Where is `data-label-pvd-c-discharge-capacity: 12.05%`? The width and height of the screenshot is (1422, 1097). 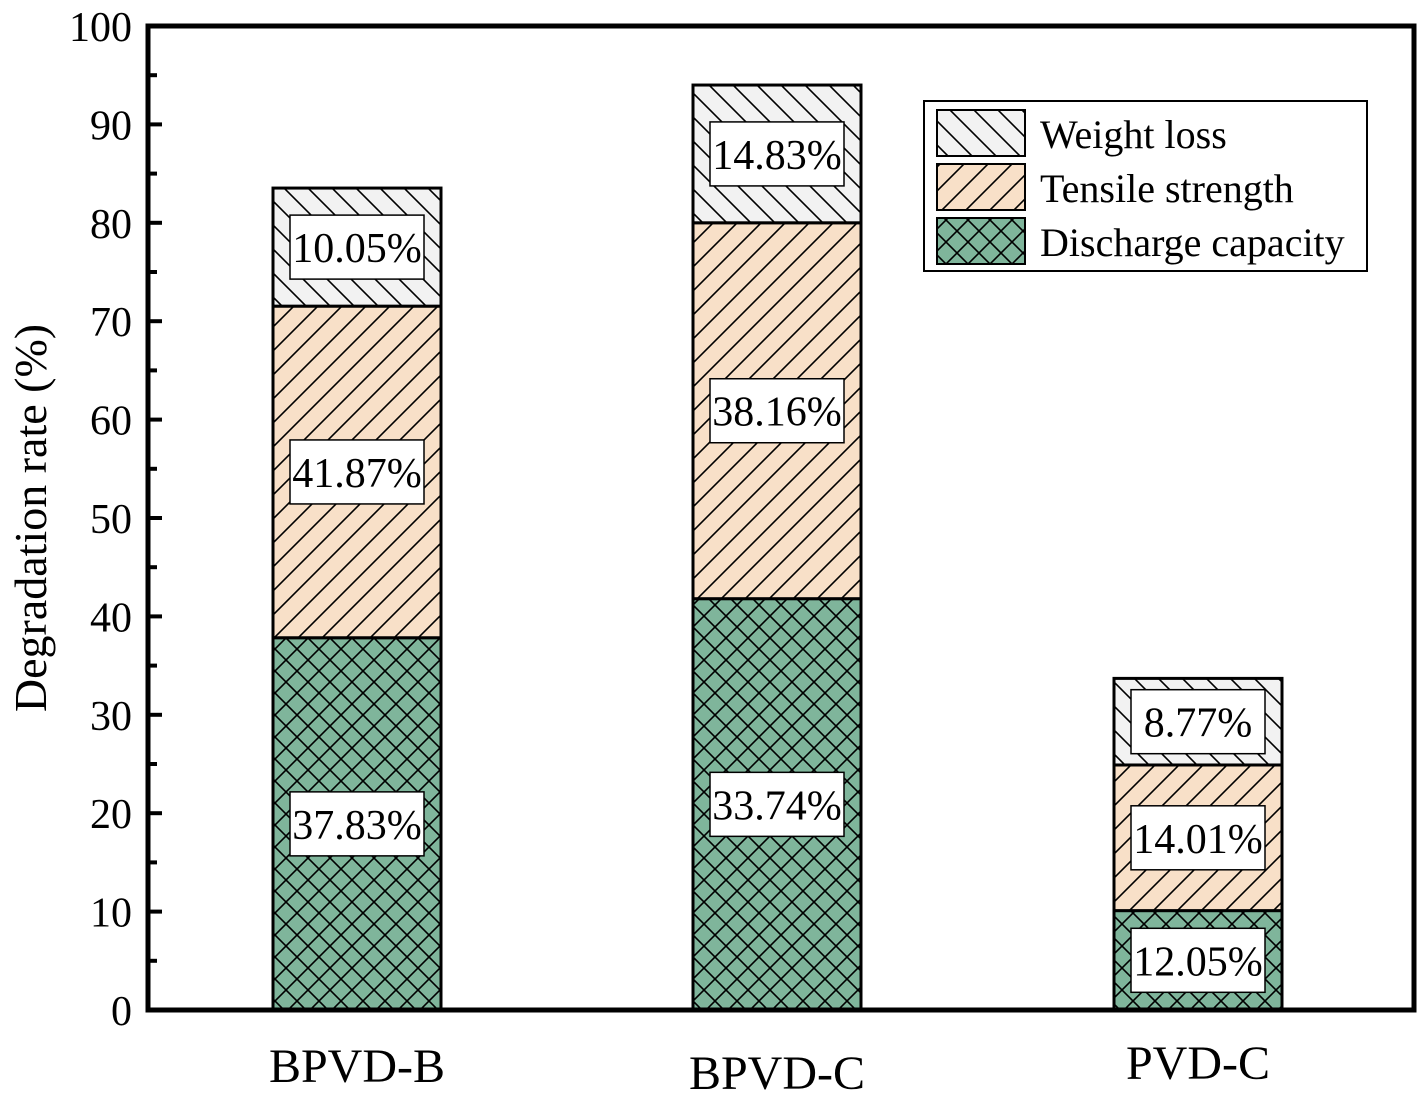 data-label-pvd-c-discharge-capacity: 12.05% is located at coordinates (1198, 960).